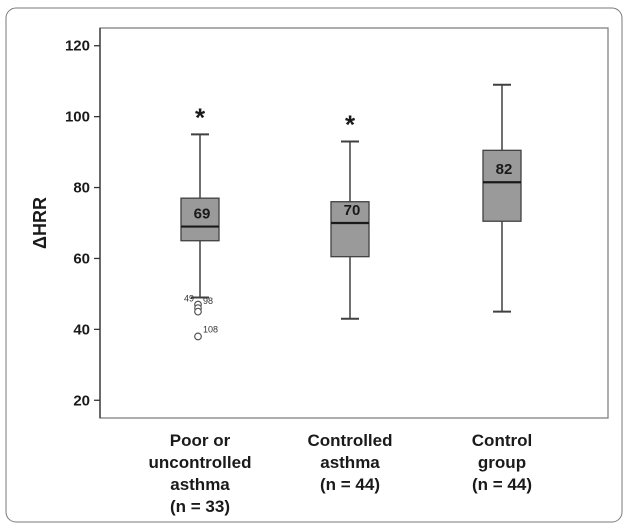  I want to click on median-value-label: 70, so click(352, 210).